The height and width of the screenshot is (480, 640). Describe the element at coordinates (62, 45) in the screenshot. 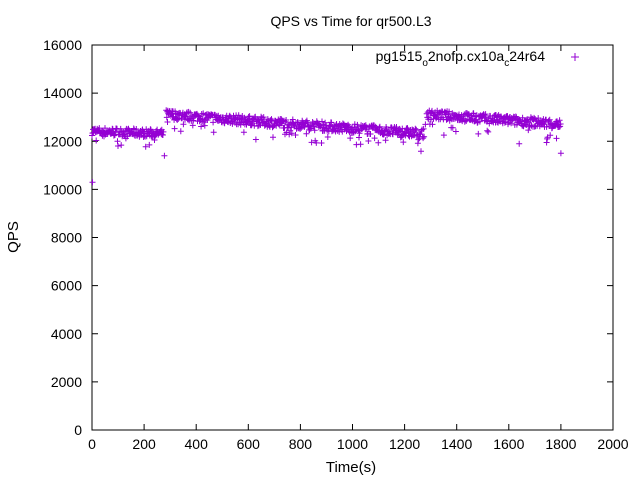

I see `y-tick-label: 16000` at that location.